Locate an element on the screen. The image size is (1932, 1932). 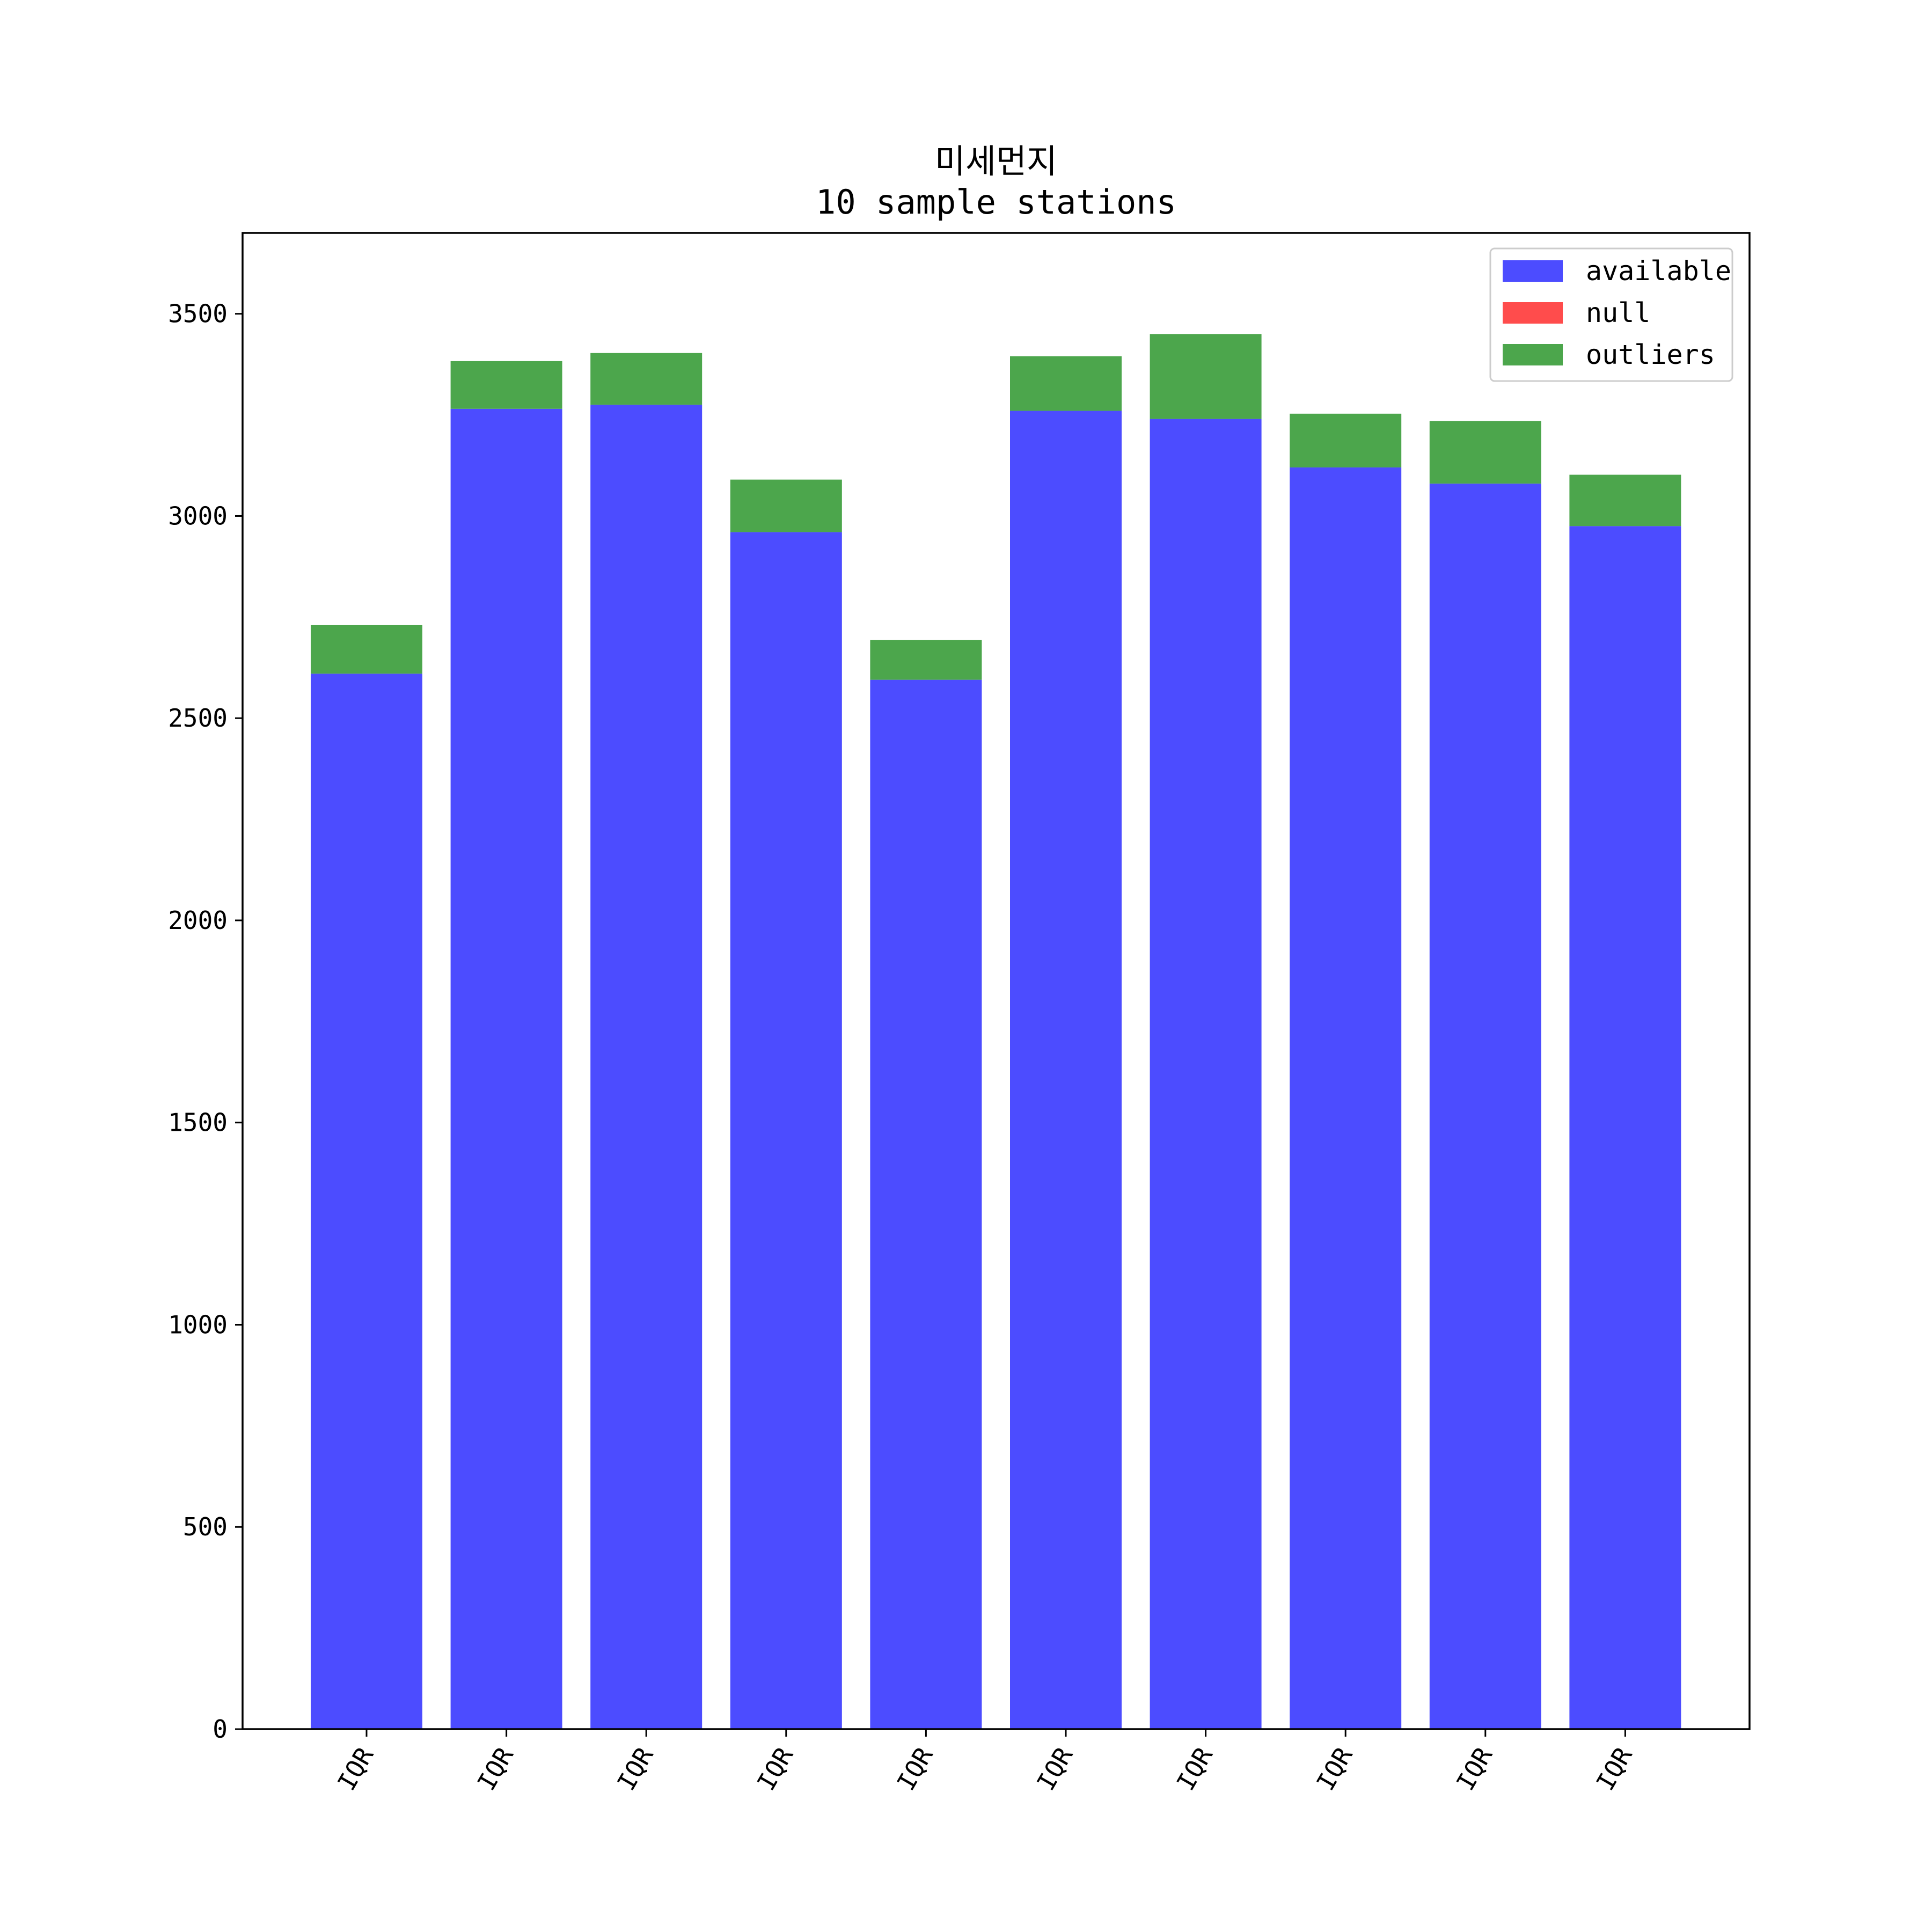
y-tick-label: 3500 is located at coordinates (198, 313).